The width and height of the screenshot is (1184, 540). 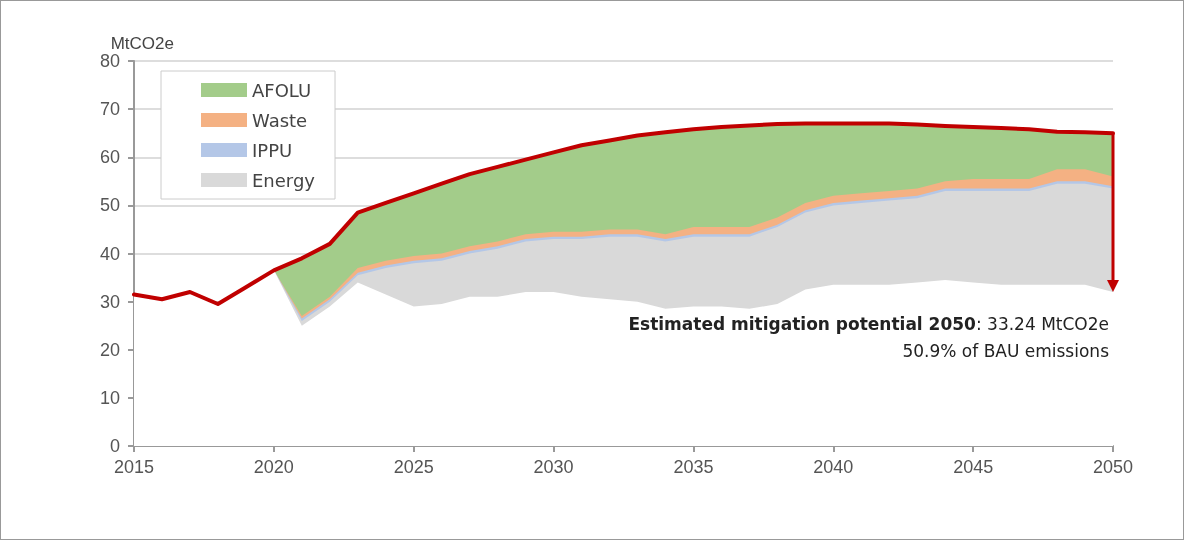 I want to click on y-tick-label: 60, so click(x=109, y=157).